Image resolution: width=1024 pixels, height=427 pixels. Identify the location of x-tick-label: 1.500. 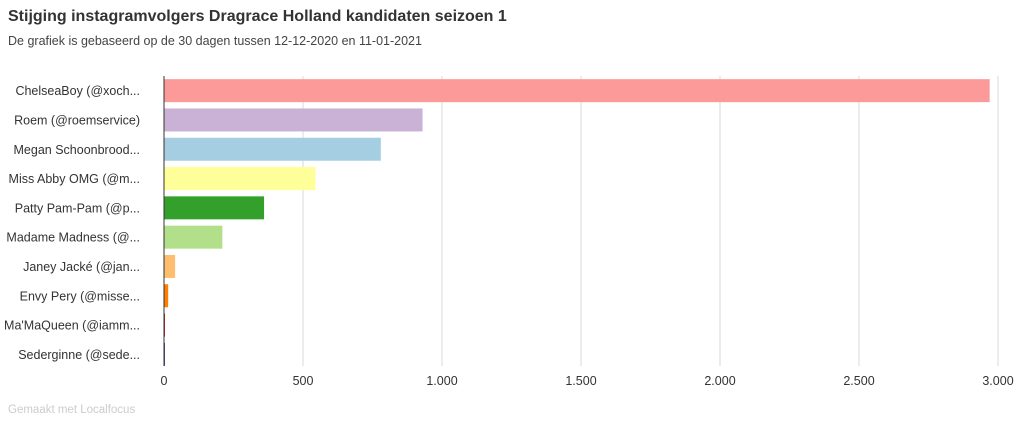
(580, 381).